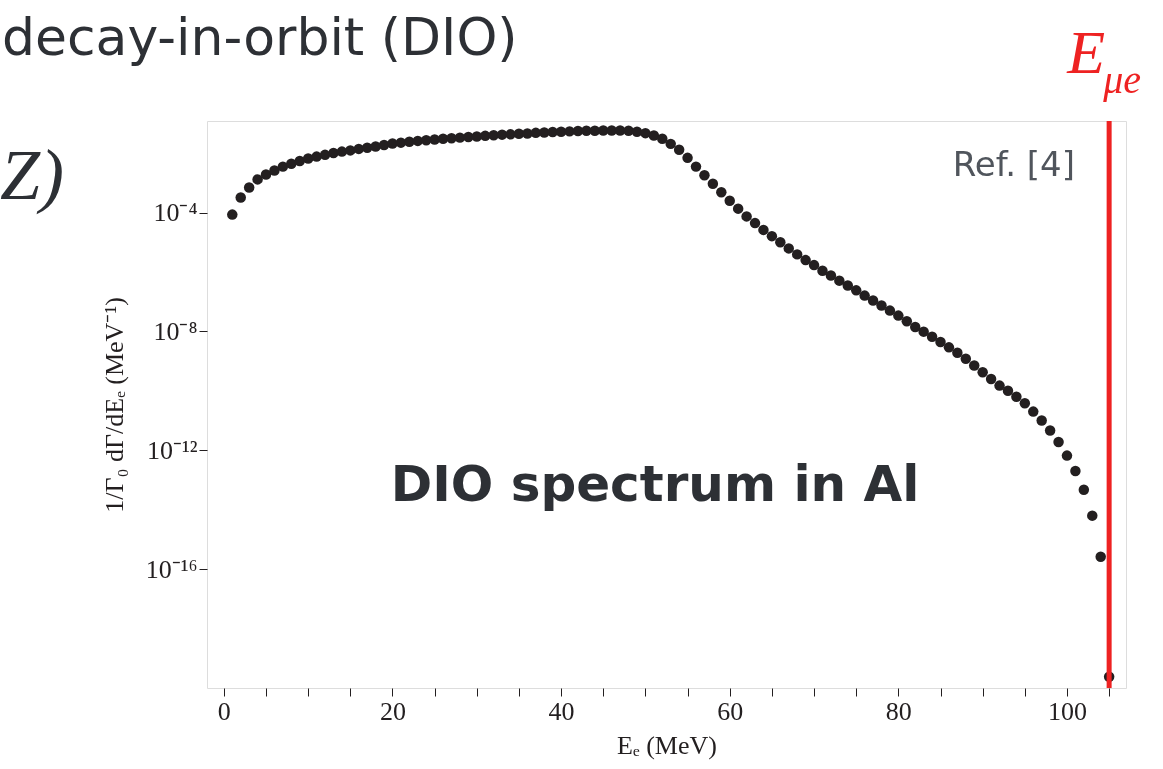  Describe the element at coordinates (667, 745) in the screenshot. I see `x-axis-title: Eₑ (MeV)` at that location.